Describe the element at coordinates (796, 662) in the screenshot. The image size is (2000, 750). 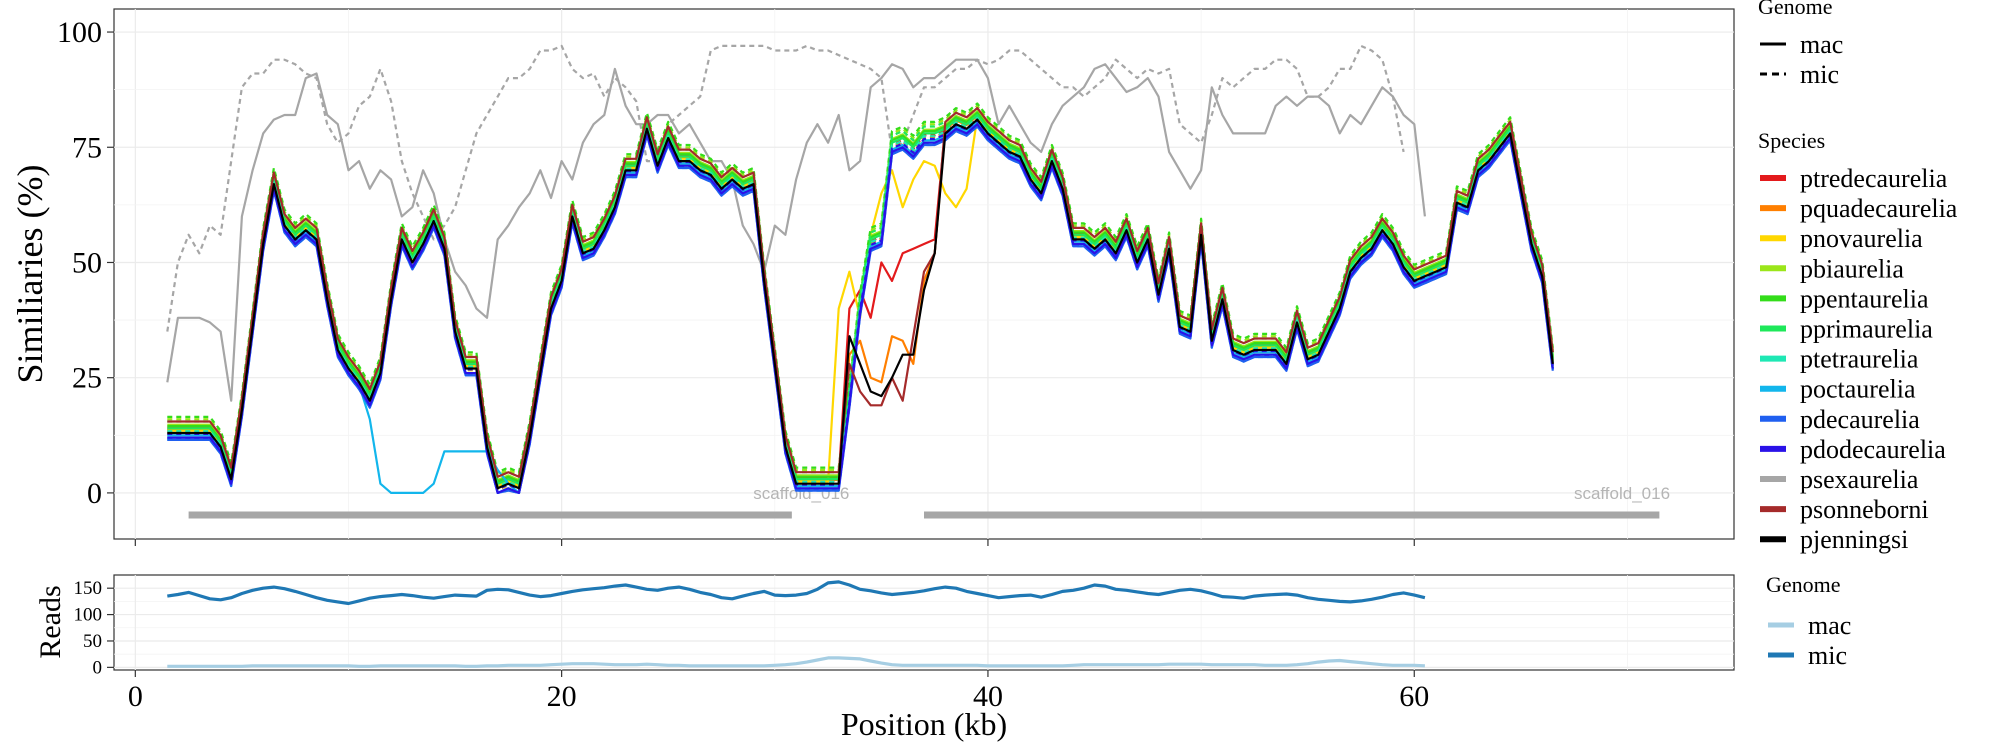
I see `reads-line-mac` at that location.